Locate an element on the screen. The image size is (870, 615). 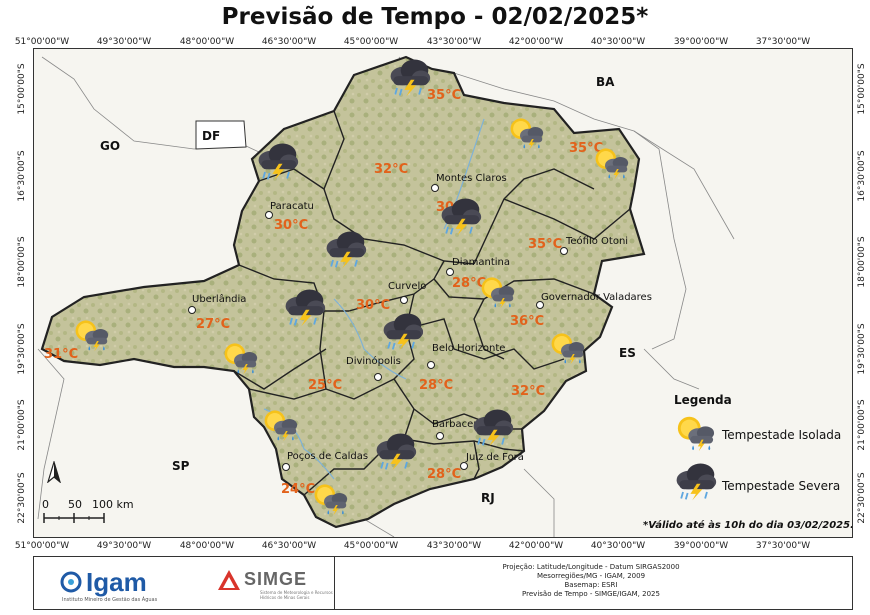
city-marker-teofilo-otoni is located at coordinates (564, 251).